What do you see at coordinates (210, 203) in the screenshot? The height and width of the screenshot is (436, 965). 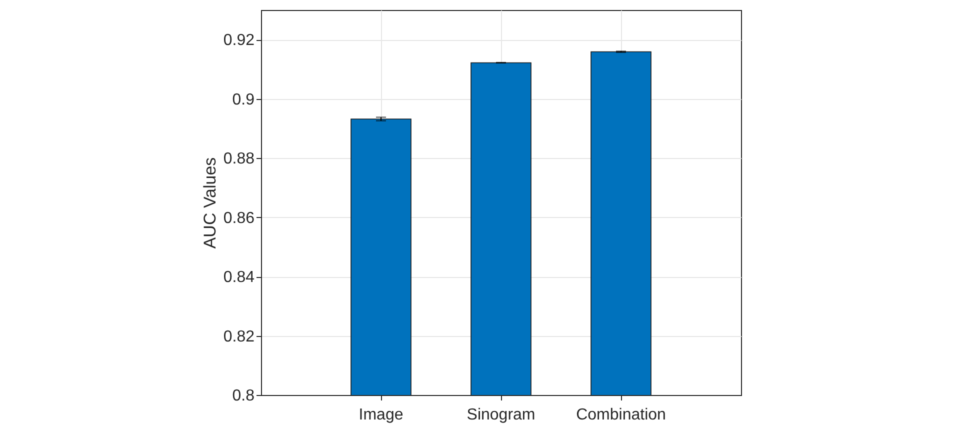 I see `y-axis-title: AUC Values` at bounding box center [210, 203].